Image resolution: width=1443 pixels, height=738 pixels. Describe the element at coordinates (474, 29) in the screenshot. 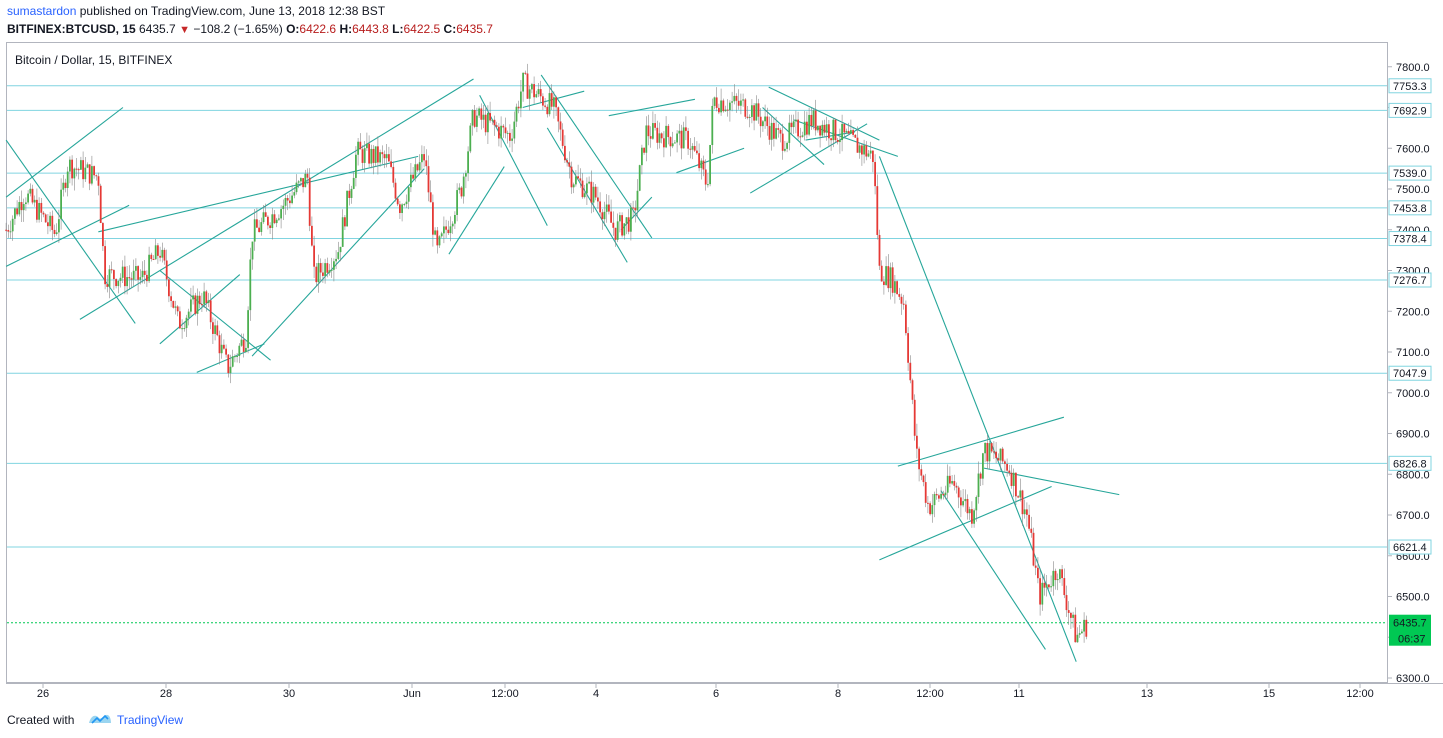

I see `close-value: 6435.7` at that location.